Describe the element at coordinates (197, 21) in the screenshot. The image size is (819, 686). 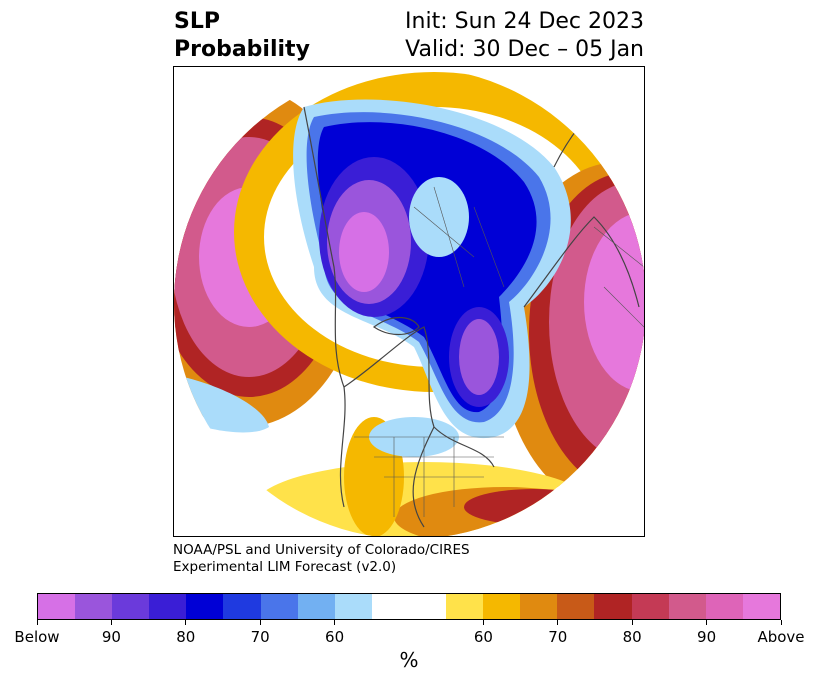
I see `title-line-1: SLP` at that location.